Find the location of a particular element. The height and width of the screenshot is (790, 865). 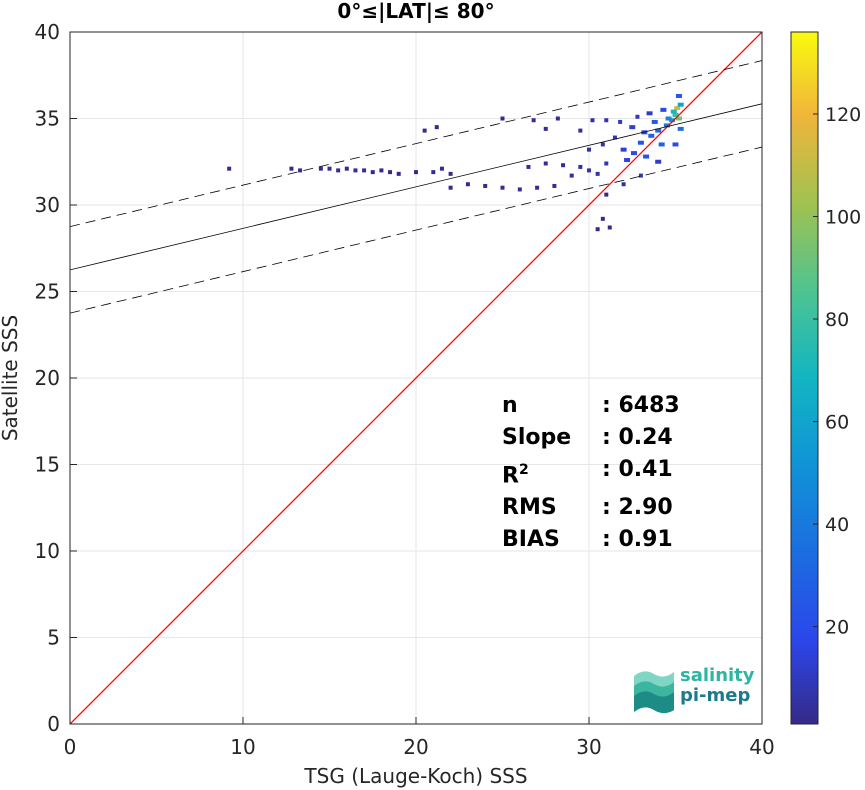

colorbar-ticks: 20 40 60 80 100 120 is located at coordinates (837, 371).